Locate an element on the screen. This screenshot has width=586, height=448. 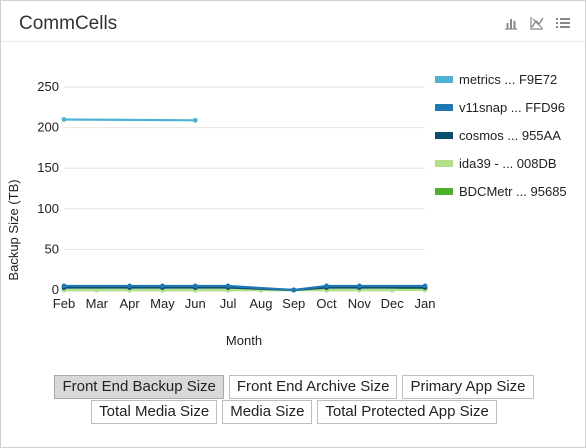
y-tick-label: 0 is located at coordinates (55, 289).